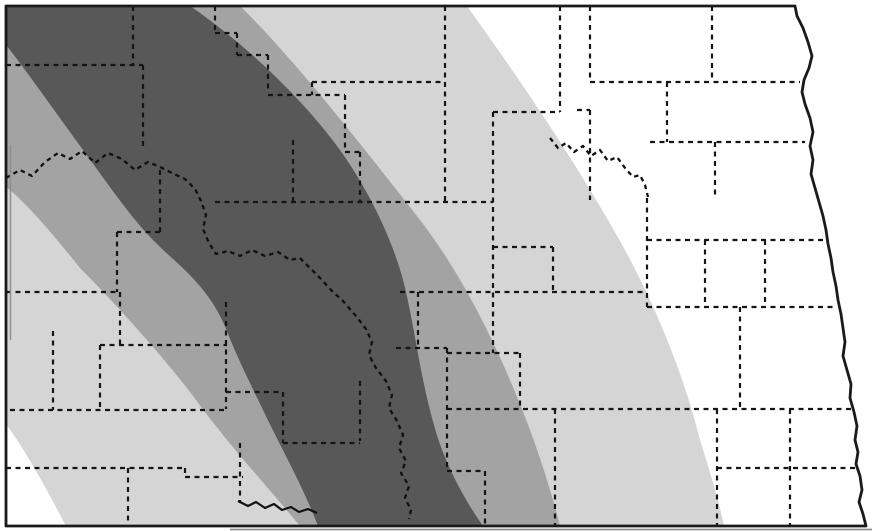 This screenshot has height=531, width=877. What do you see at coordinates (277, 507) in the screenshot?
I see `south-river-solid-line` at bounding box center [277, 507].